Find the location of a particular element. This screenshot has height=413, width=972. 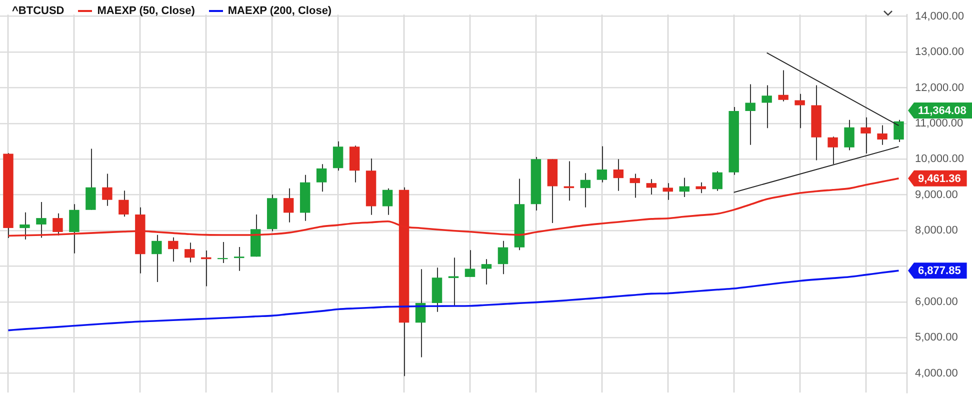

y-tick-label: 13,000.00 is located at coordinates (939, 52).